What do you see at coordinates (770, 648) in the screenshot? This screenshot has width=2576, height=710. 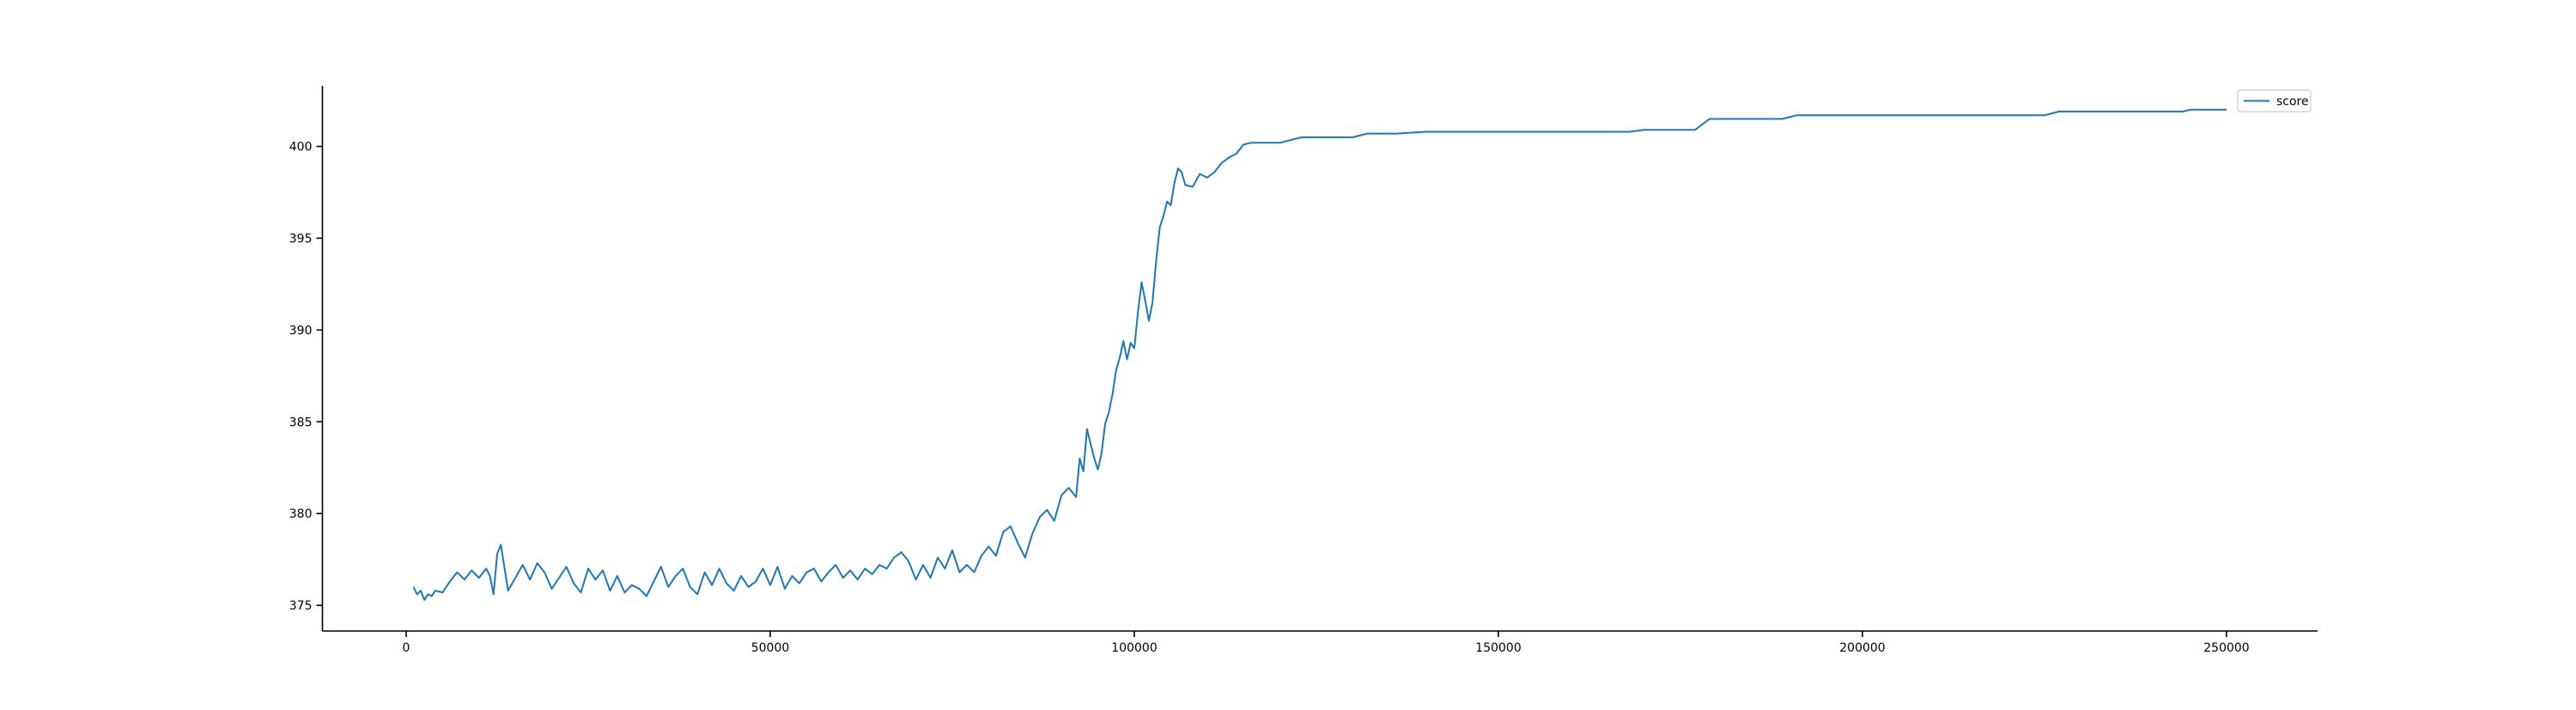 I see `x-tick-label: 50000` at bounding box center [770, 648].